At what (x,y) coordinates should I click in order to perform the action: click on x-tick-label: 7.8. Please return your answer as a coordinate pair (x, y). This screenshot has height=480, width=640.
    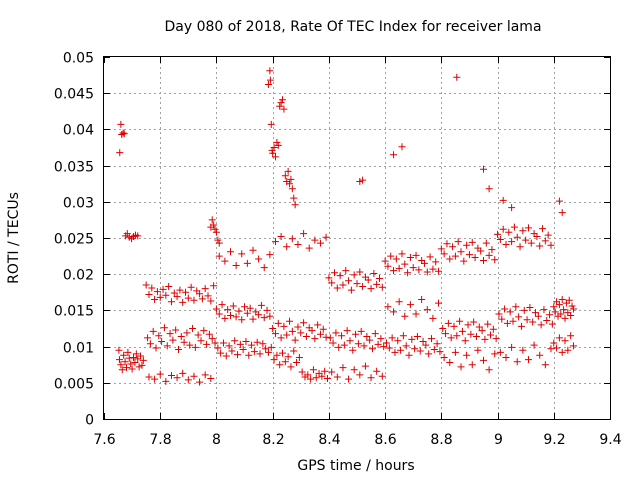
    Looking at the image, I should click on (160, 440).